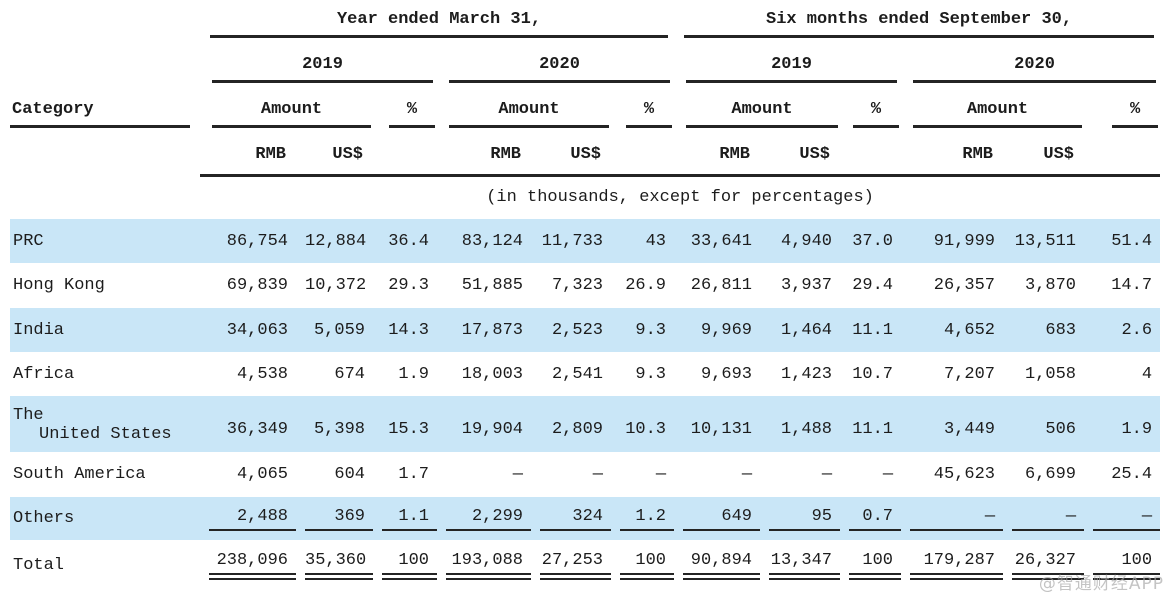 The height and width of the screenshot is (598, 1172). I want to click on cell-text: 1,488, so click(807, 429).